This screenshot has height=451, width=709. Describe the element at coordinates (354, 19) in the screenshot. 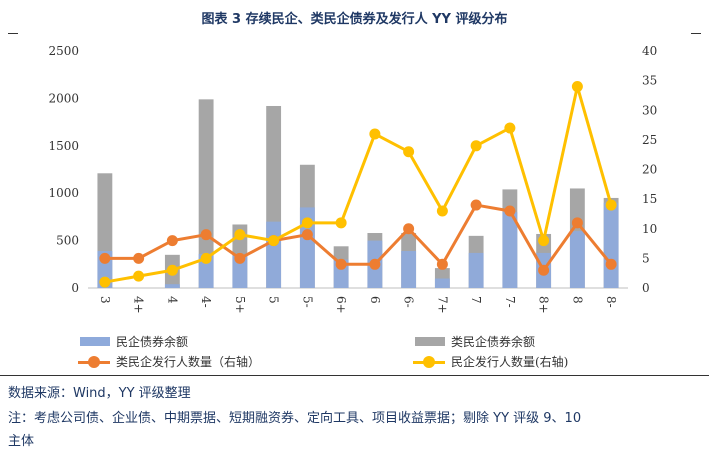

I see `chart-title: 图表 3 存续民企、类民企债券及发行人 YY 评级分布` at that location.